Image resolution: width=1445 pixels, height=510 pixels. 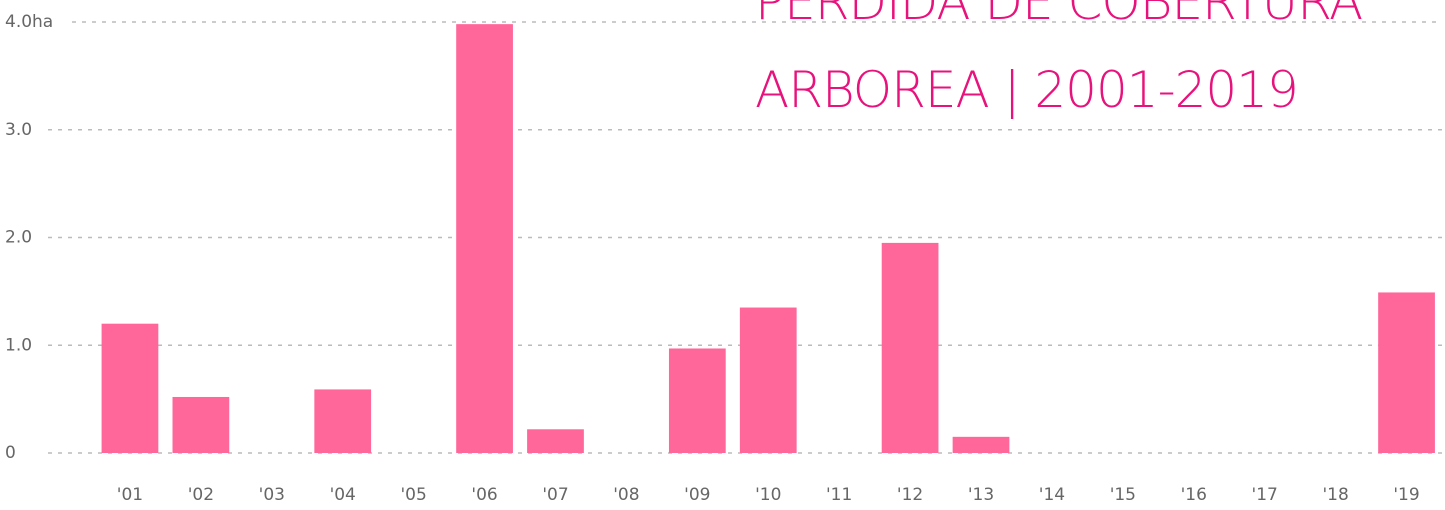 I want to click on y-tick-label: 1.0, so click(x=18, y=345).